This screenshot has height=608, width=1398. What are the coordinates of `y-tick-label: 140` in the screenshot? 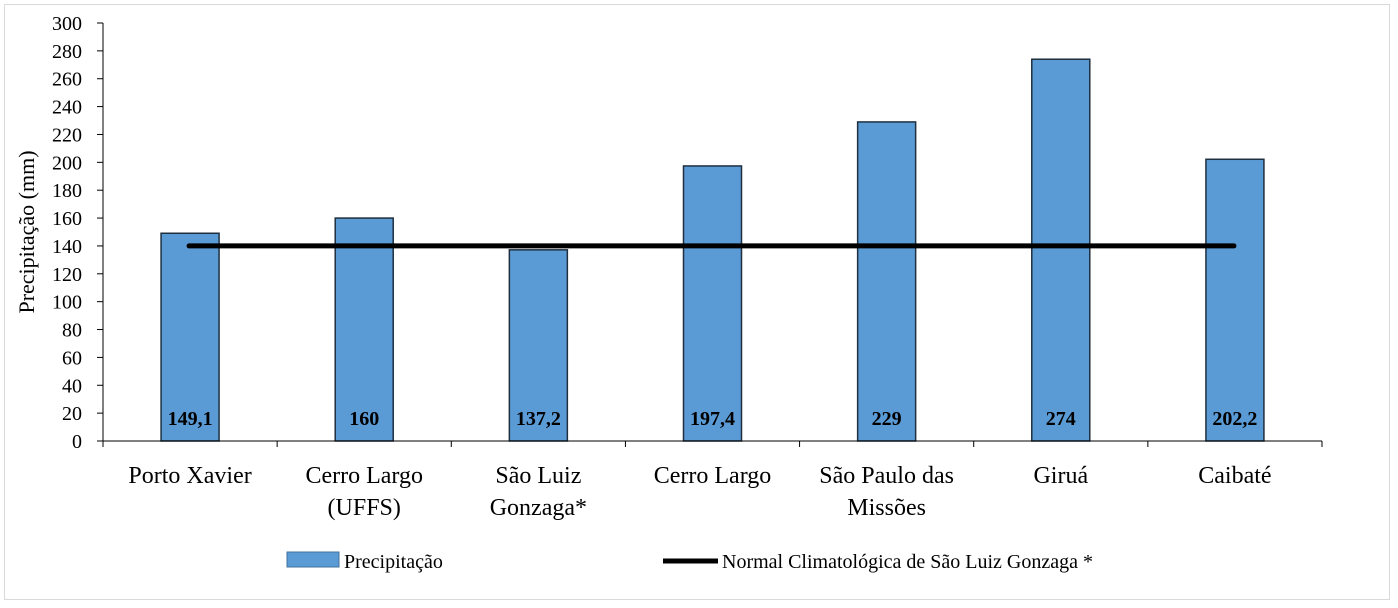 It's located at (67, 247).